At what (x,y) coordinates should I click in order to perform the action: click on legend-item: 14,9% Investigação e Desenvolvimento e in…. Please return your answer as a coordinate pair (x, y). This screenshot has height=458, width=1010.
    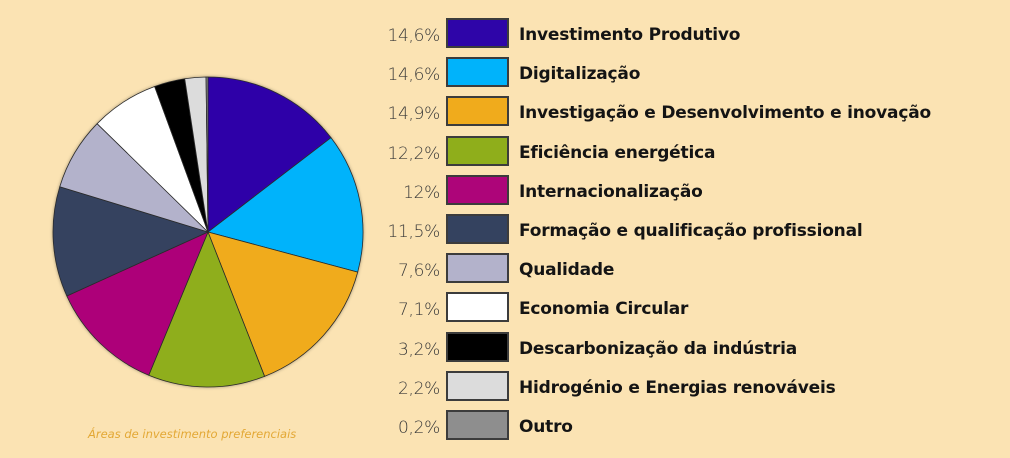
    Looking at the image, I should click on (690, 113).